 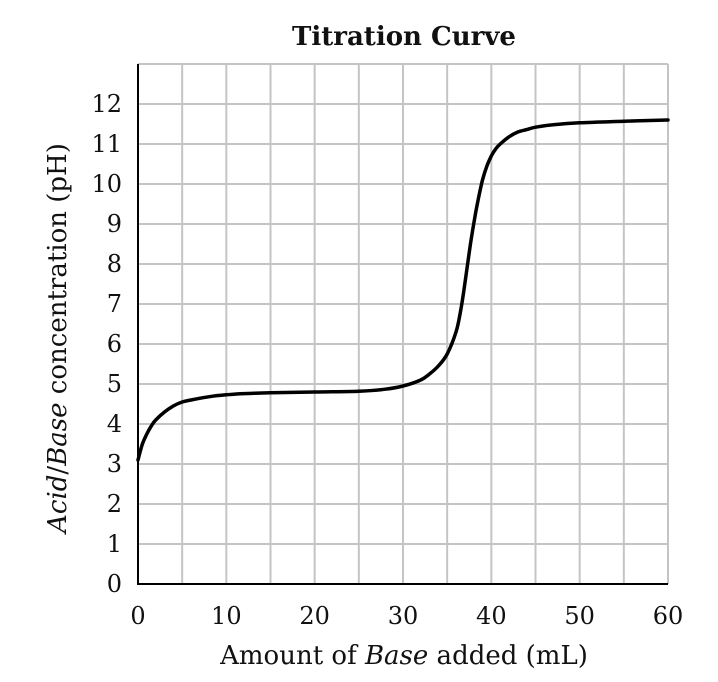 What do you see at coordinates (114, 224) in the screenshot?
I see `y-tick-label: 9` at bounding box center [114, 224].